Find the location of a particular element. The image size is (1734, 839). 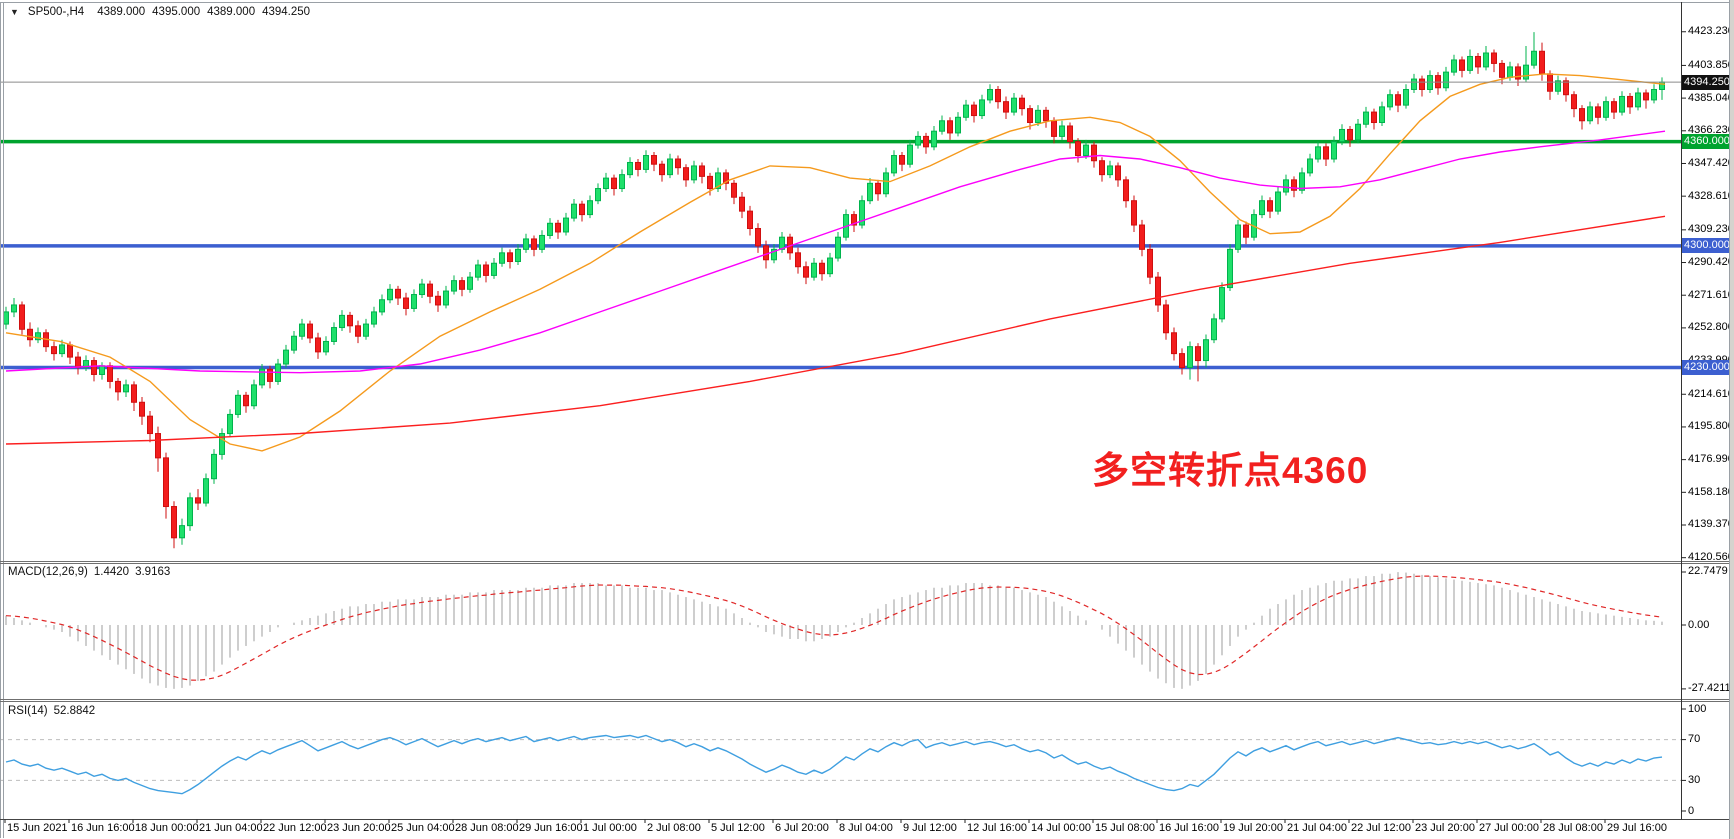

rsi-indicator-label: RSI(14) 52.8842 is located at coordinates (51, 711).